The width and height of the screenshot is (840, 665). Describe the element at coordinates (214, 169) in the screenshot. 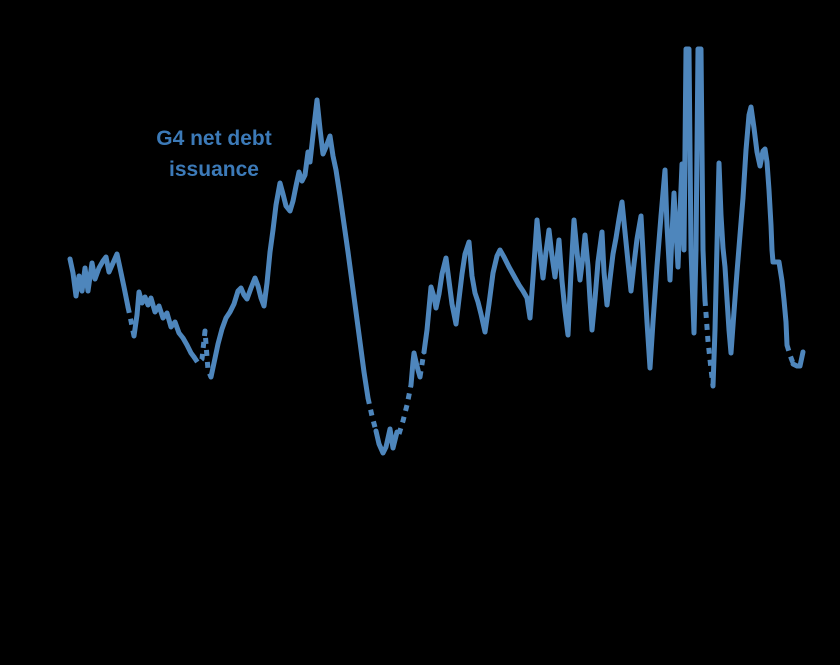

I see `annotation-line-2: issuance` at that location.